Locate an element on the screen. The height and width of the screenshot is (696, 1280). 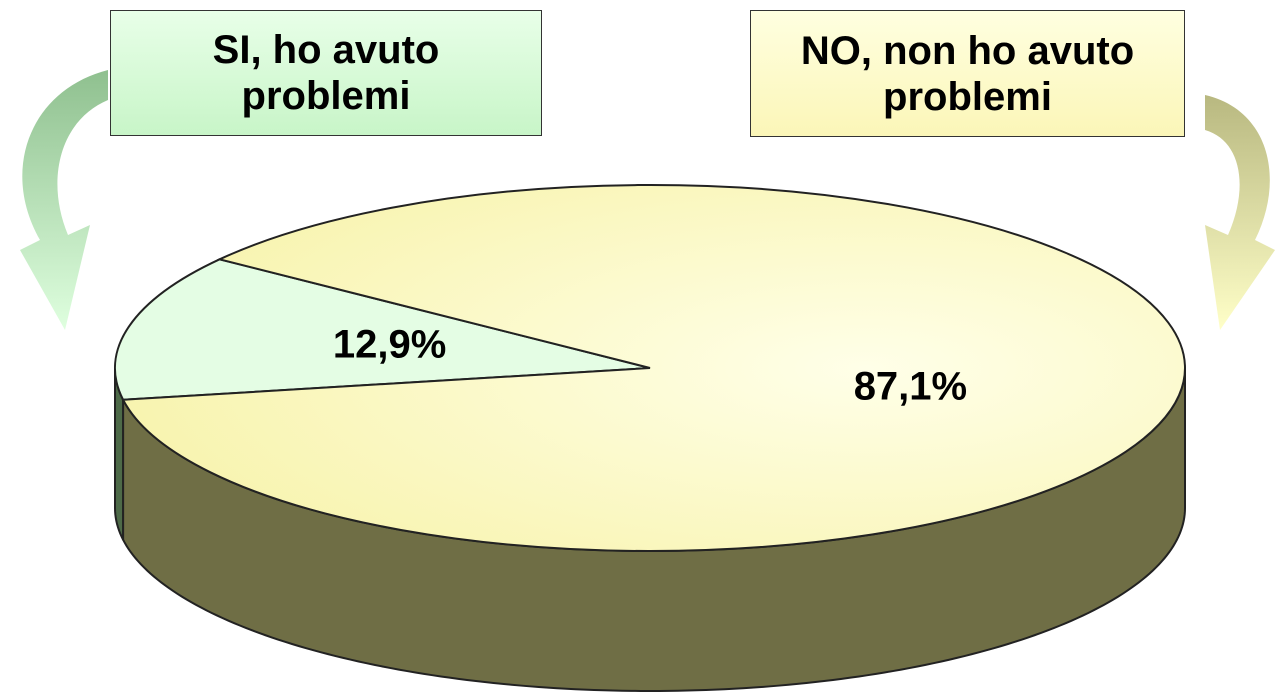
value-label: 87,1% is located at coordinates (910, 386).